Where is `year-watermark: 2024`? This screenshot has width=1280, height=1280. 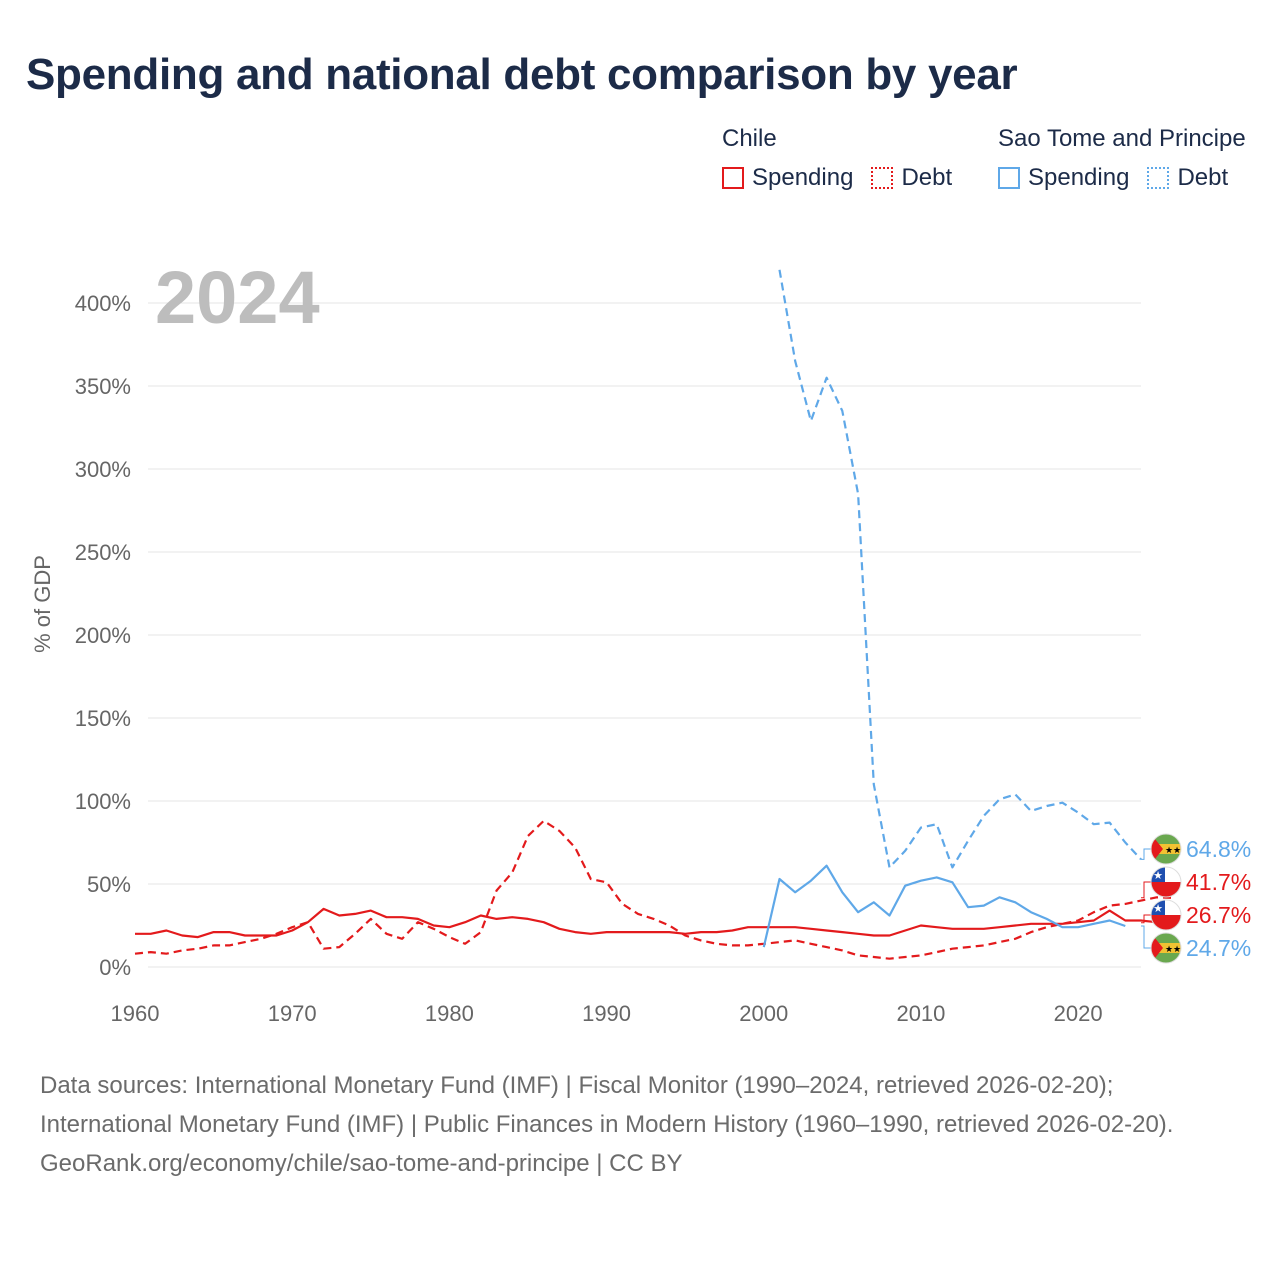
year-watermark: 2024 is located at coordinates (237, 297).